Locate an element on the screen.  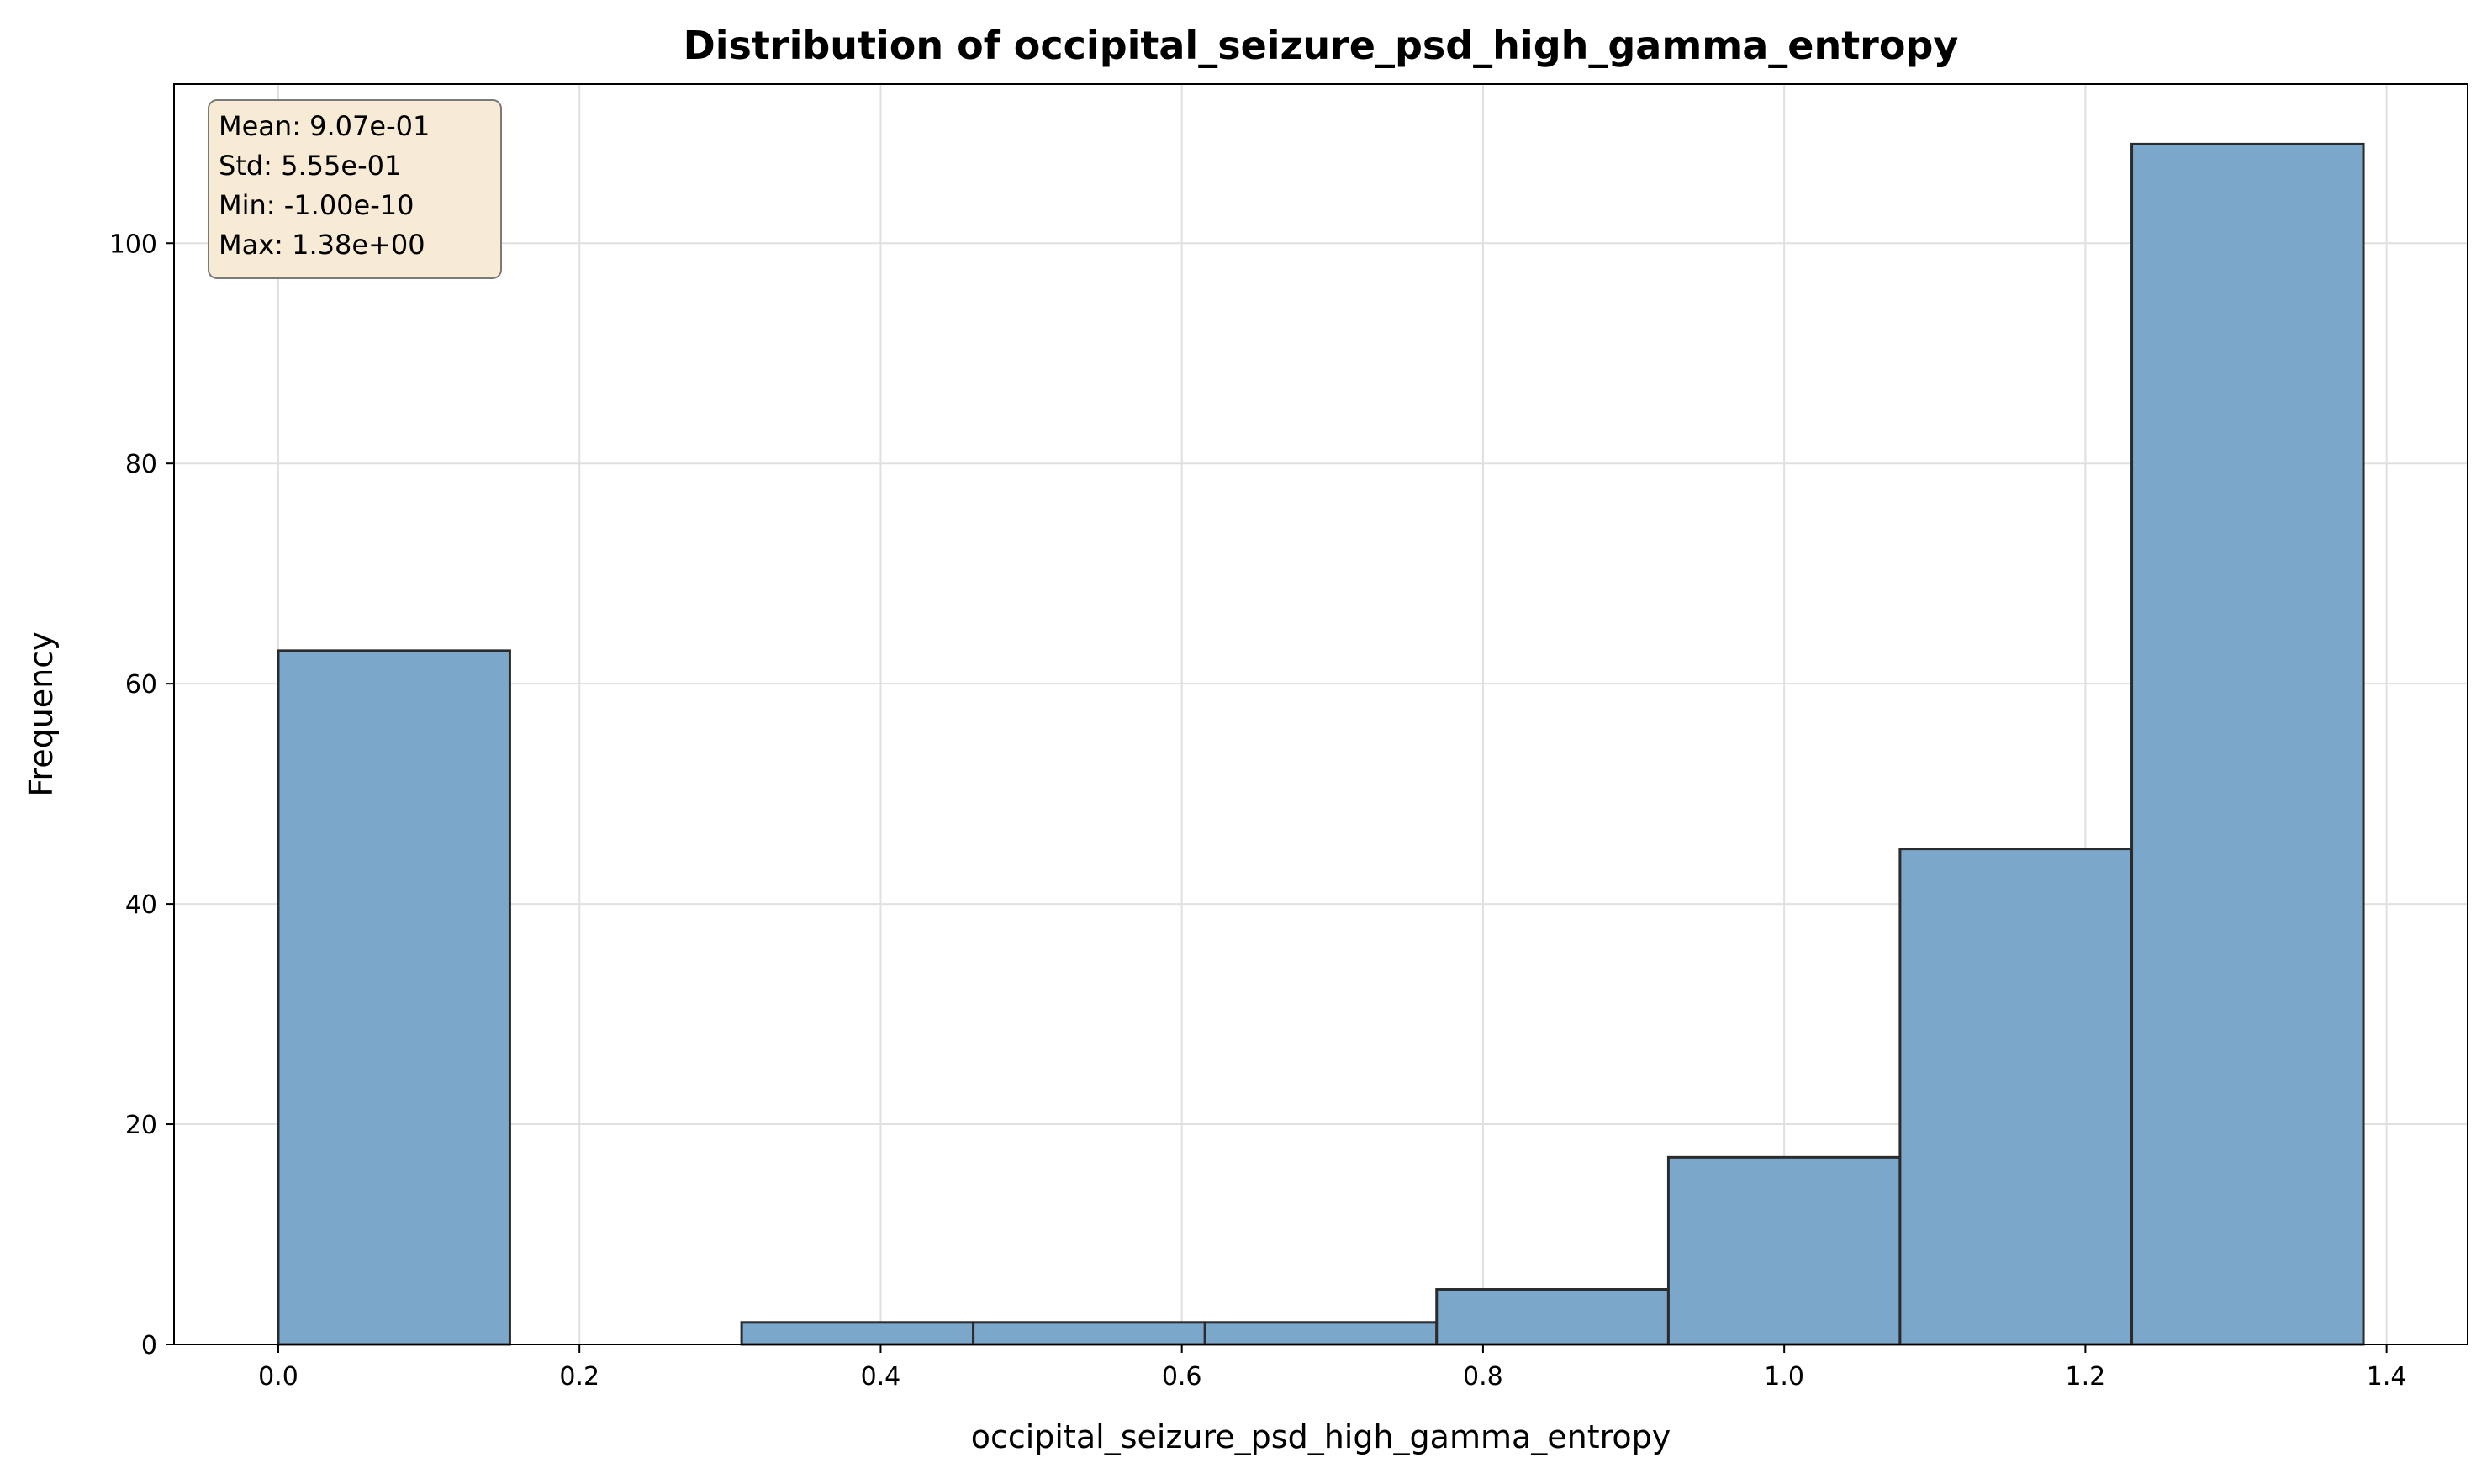
x-tick-label: 0.8 is located at coordinates (1483, 1377).